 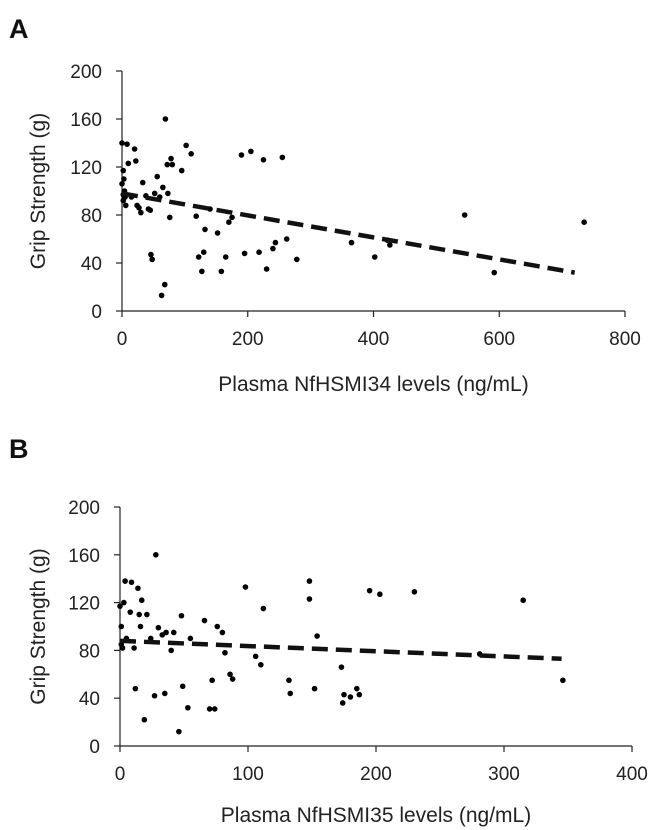 I want to click on x-tick-label: 100, so click(x=248, y=774).